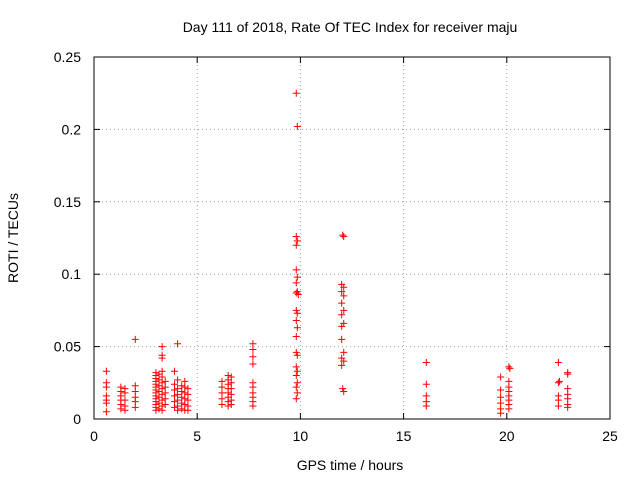 This screenshot has width=640, height=480. I want to click on x-axis-title: GPS time / hours, so click(350, 465).